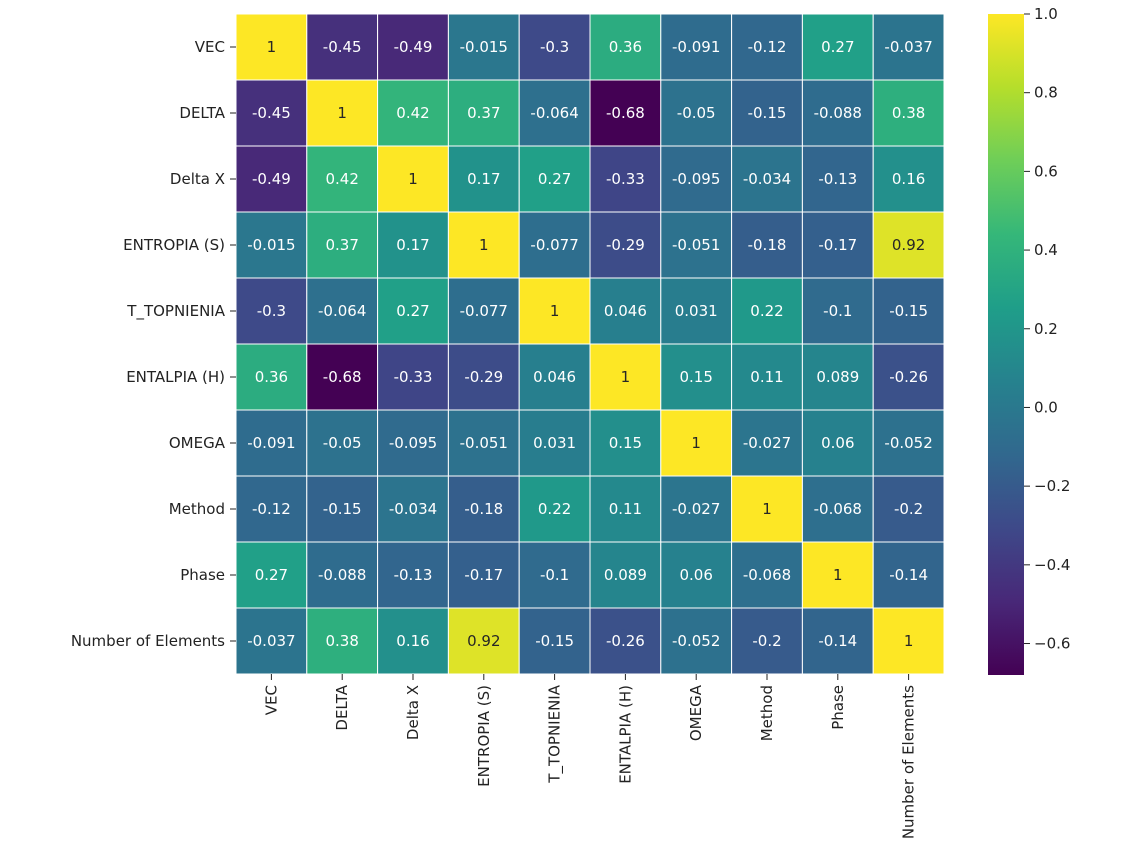 The height and width of the screenshot is (854, 1146). I want to click on colorbar-tick-label: −0.4, so click(1052, 565).